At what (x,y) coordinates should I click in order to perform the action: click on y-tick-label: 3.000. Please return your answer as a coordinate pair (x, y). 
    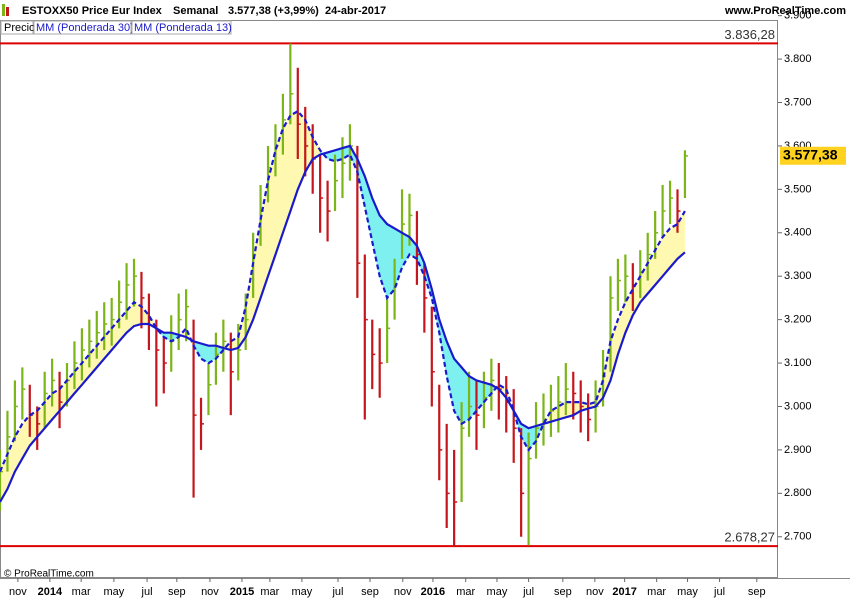
    Looking at the image, I should click on (798, 406).